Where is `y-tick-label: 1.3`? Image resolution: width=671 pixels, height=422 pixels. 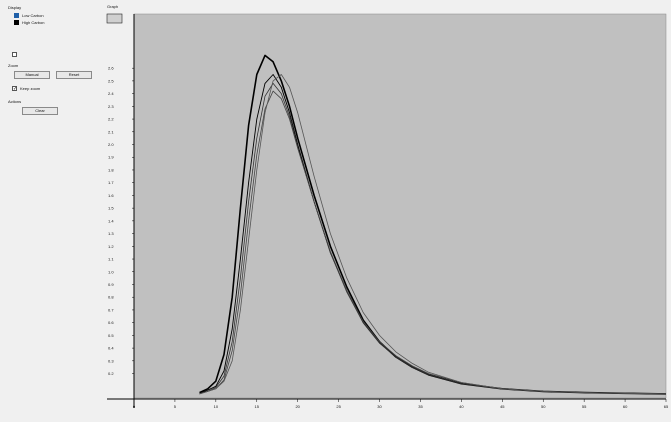 y-tick-label: 1.3 is located at coordinates (111, 233).